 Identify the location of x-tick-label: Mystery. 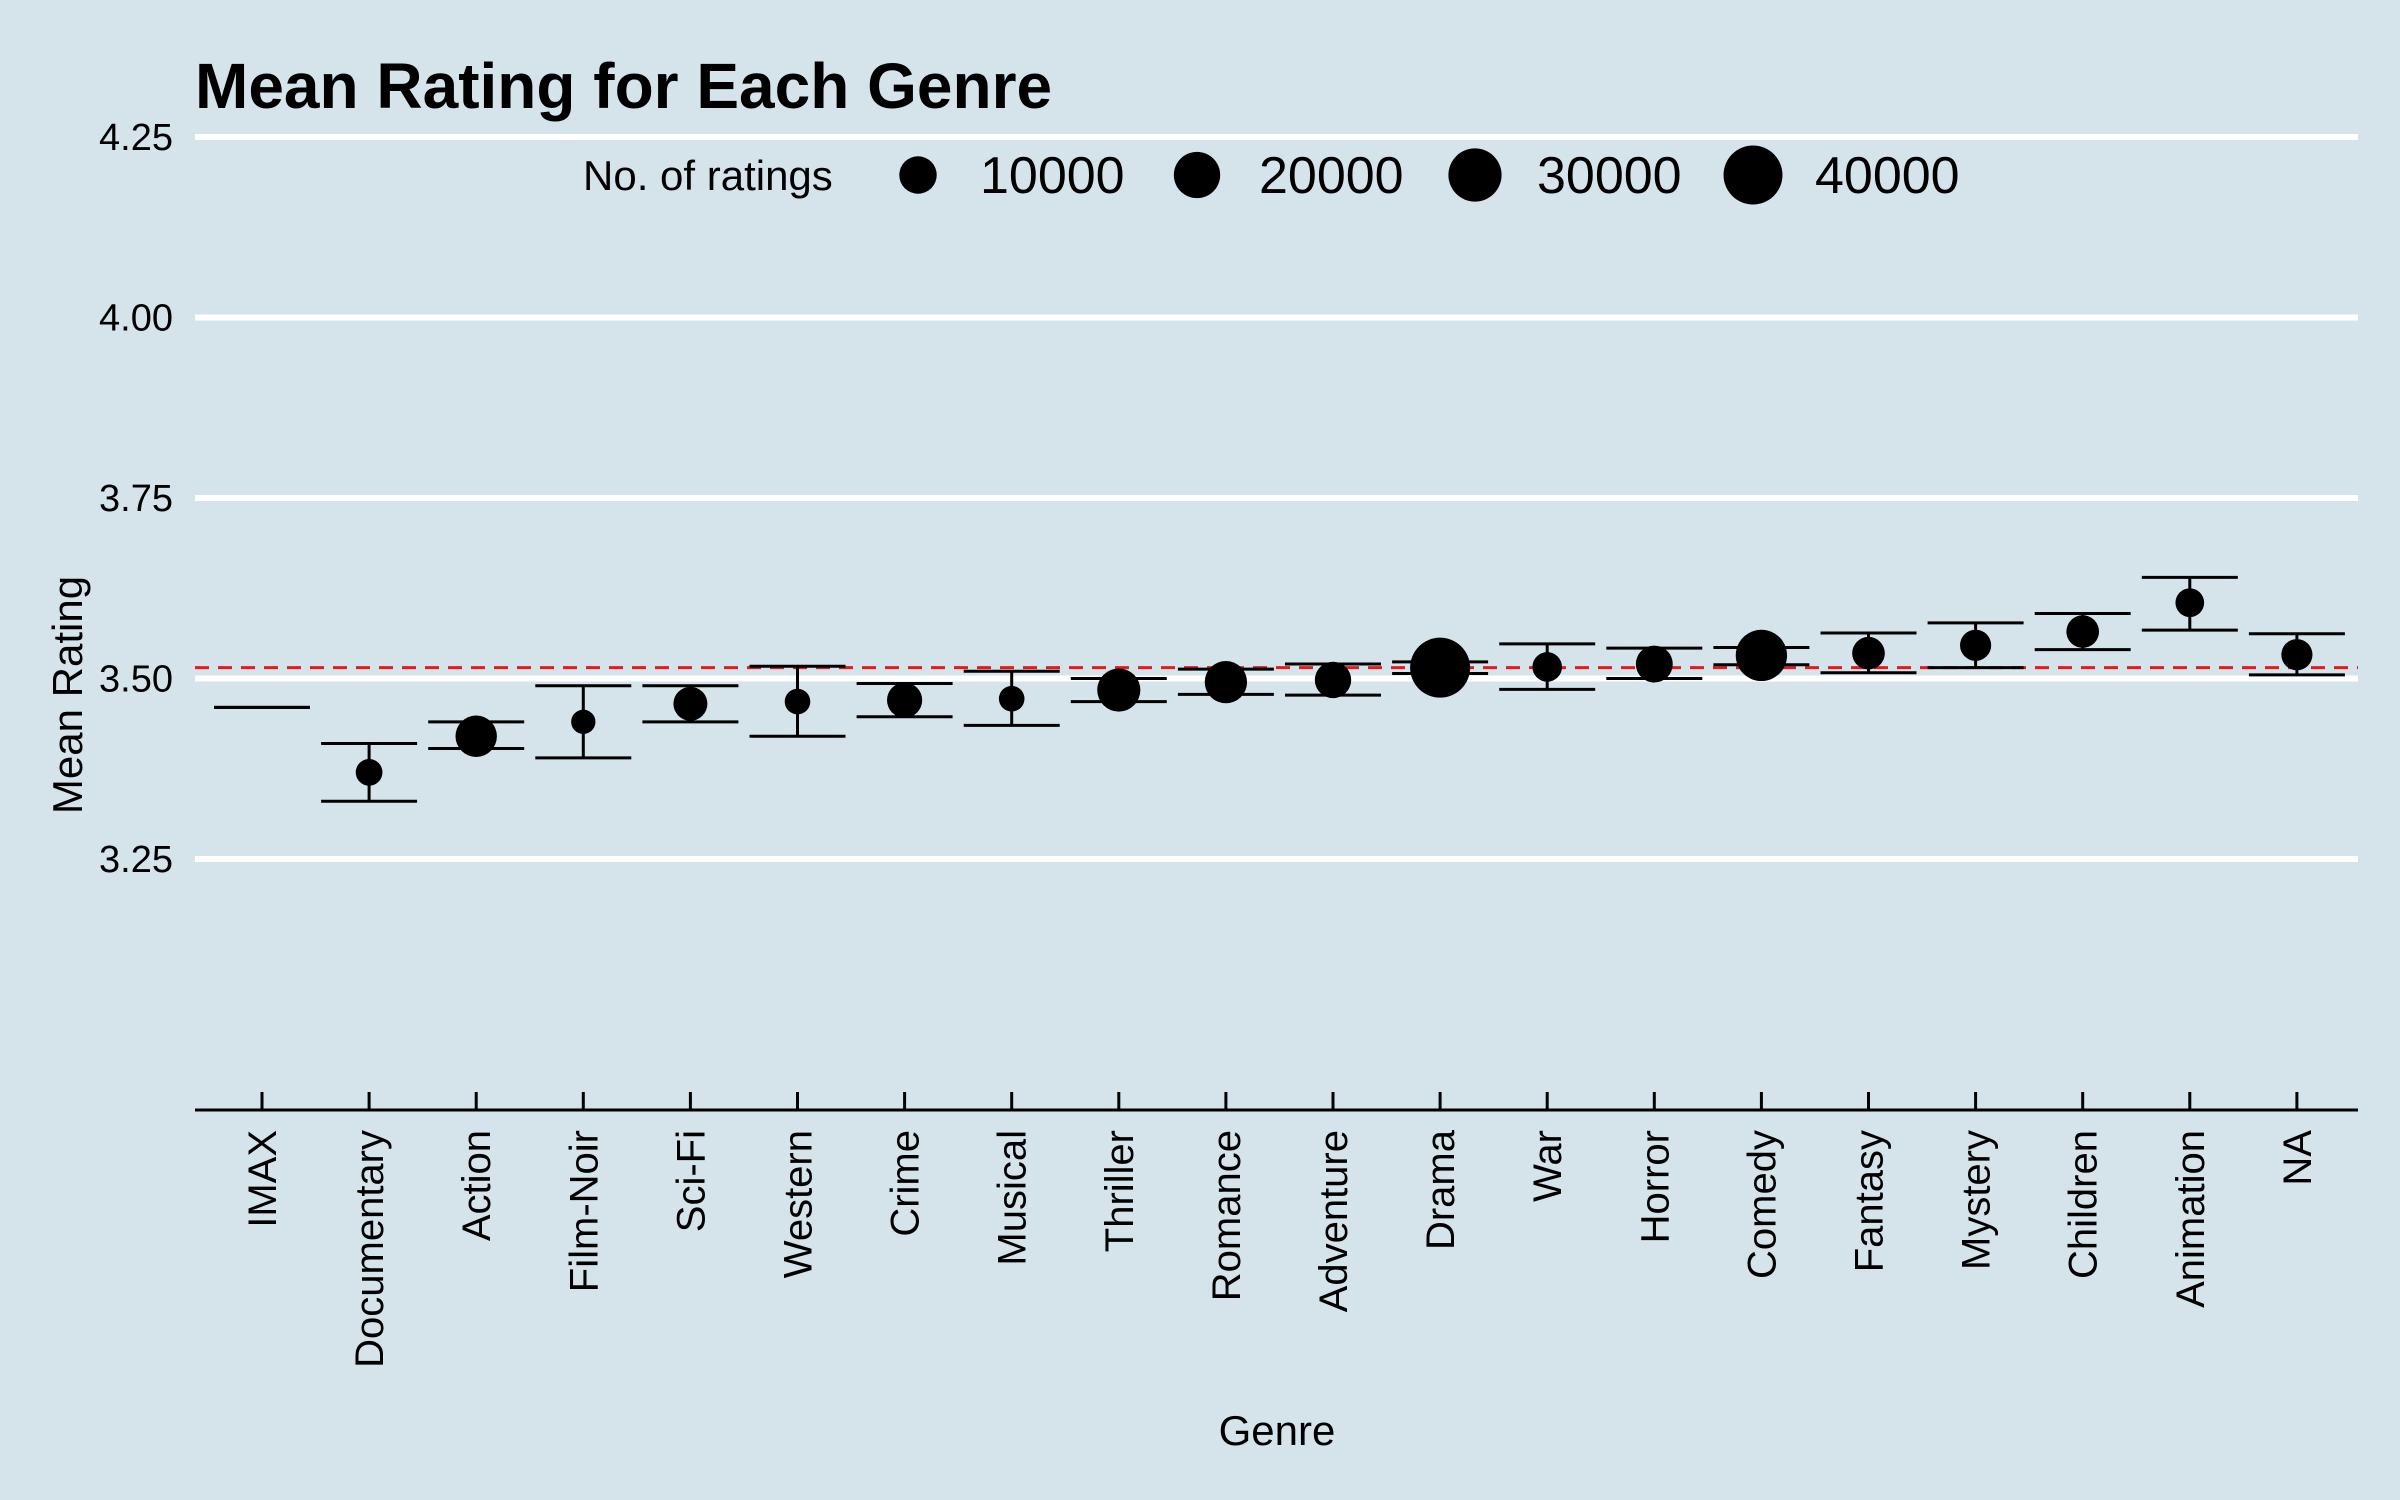
(1977, 1200).